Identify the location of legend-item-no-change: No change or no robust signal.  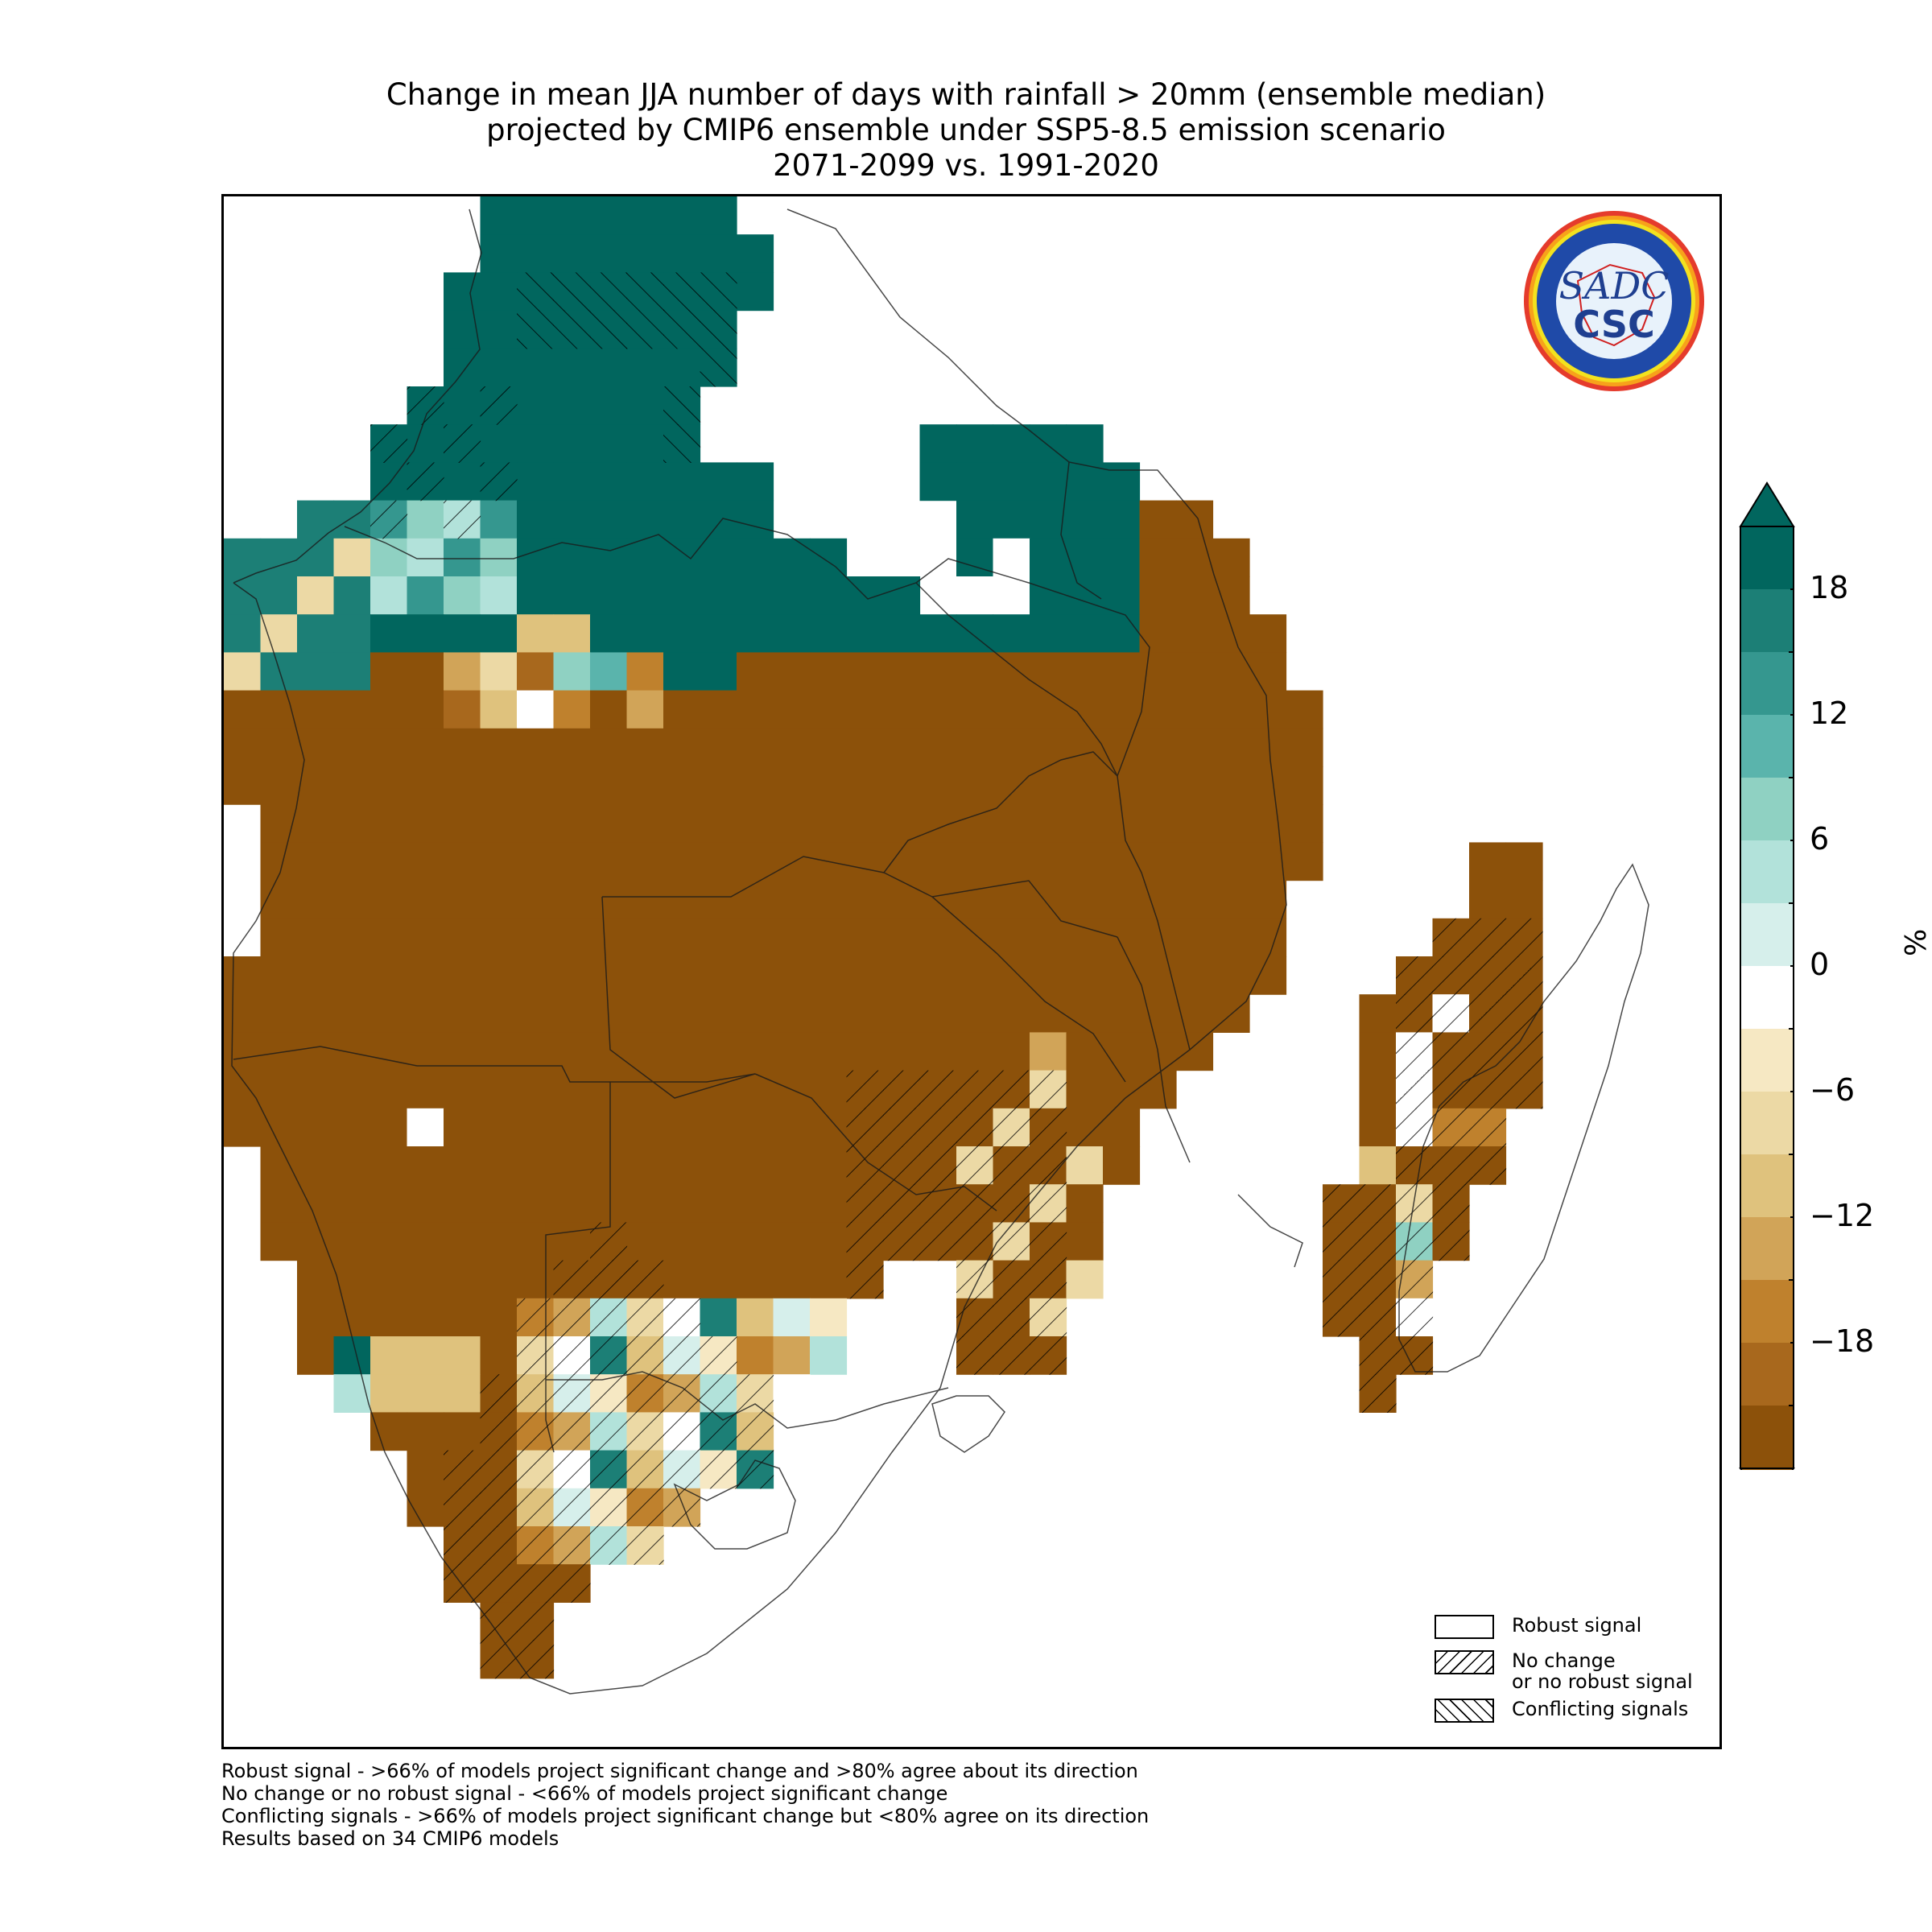
(1564, 1674).